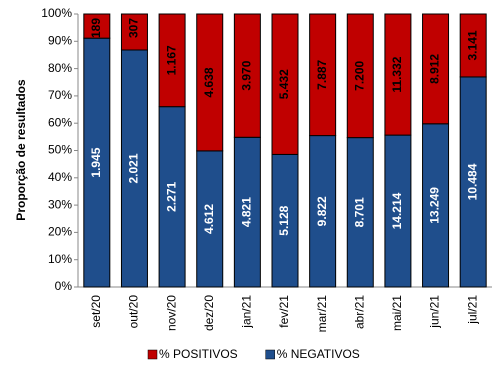  I want to click on data-label: 5.128, so click(284, 220).